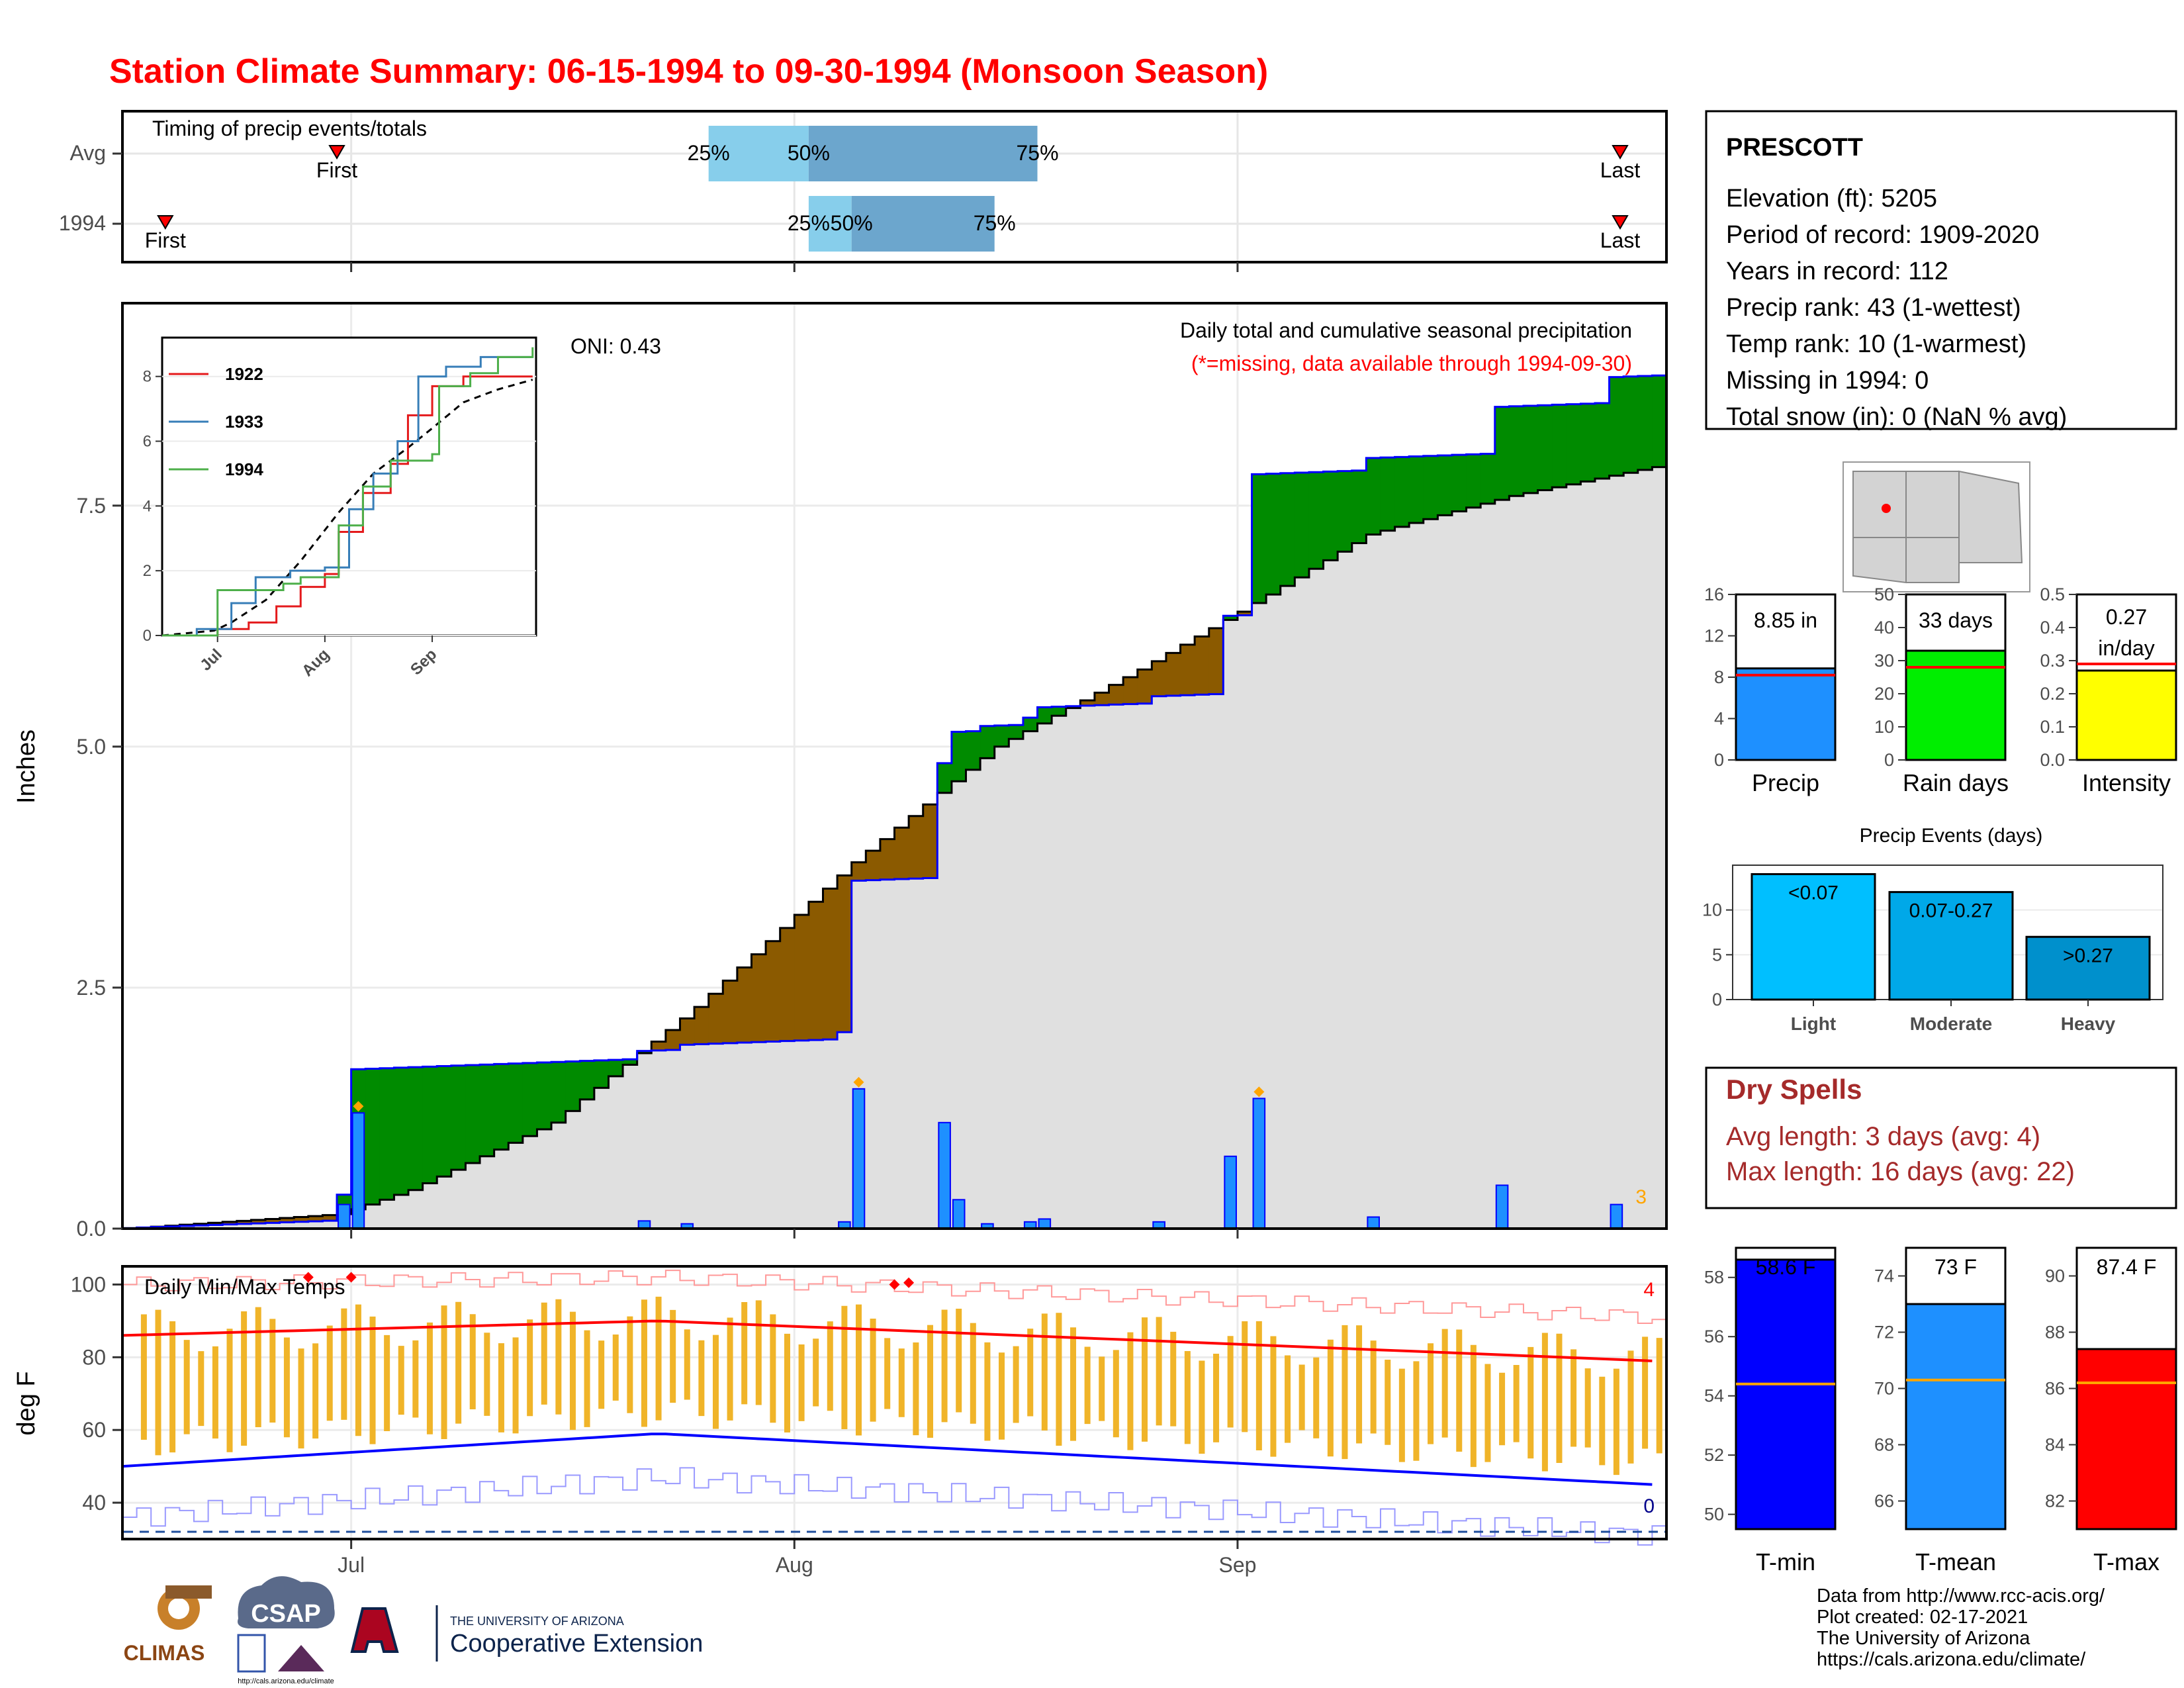  Describe the element at coordinates (1719, 677) in the screenshot. I see `summary-bar-tick-label: 8` at that location.